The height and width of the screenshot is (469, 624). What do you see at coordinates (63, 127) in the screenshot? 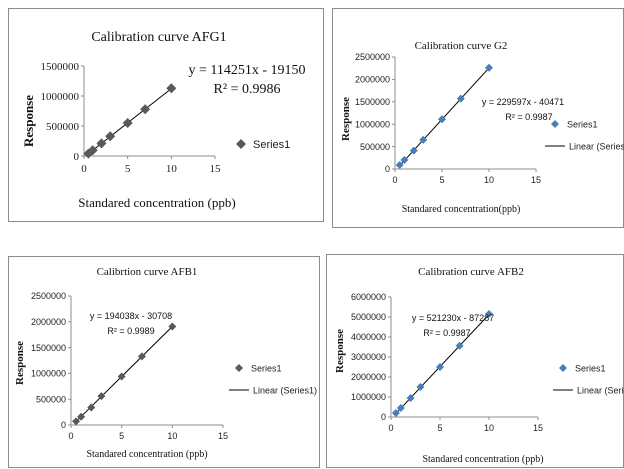
I see `y-tick-label: 500000` at bounding box center [63, 127].